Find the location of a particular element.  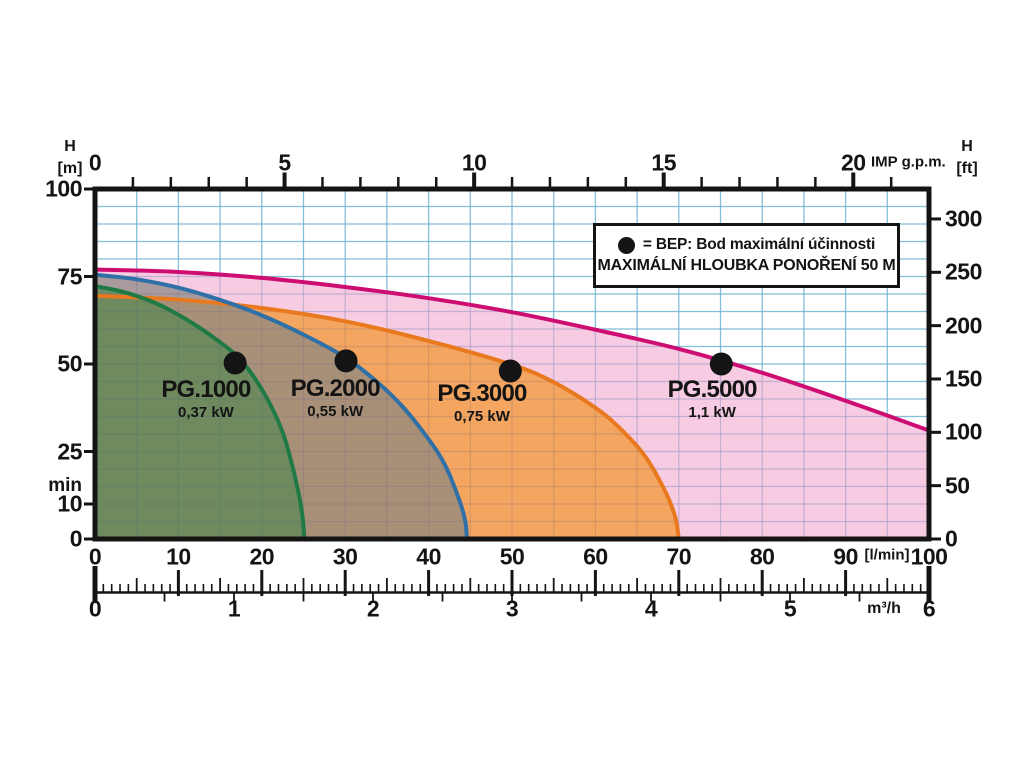

curve-pg-2000 is located at coordinates (281, 406).